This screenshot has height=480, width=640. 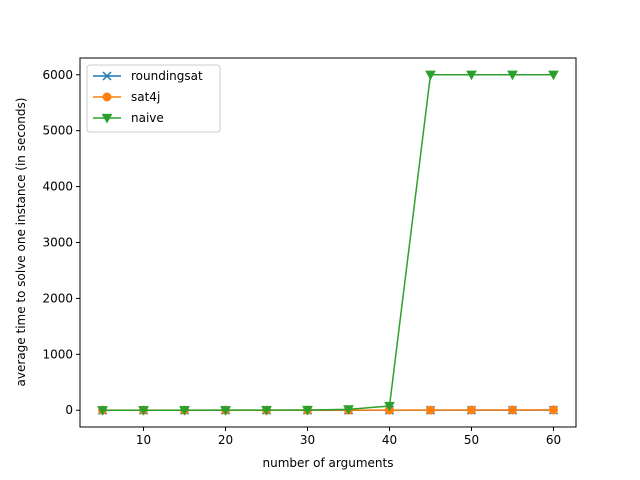 I want to click on x-axis: 10 20 30 40 50 60, so click(x=348, y=437).